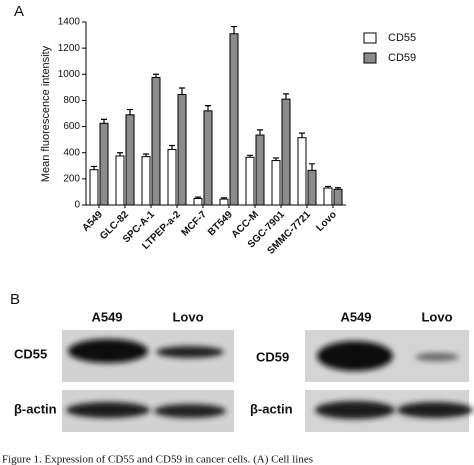 The image size is (474, 465). What do you see at coordinates (402, 58) in the screenshot?
I see `legend-label: CD59` at bounding box center [402, 58].